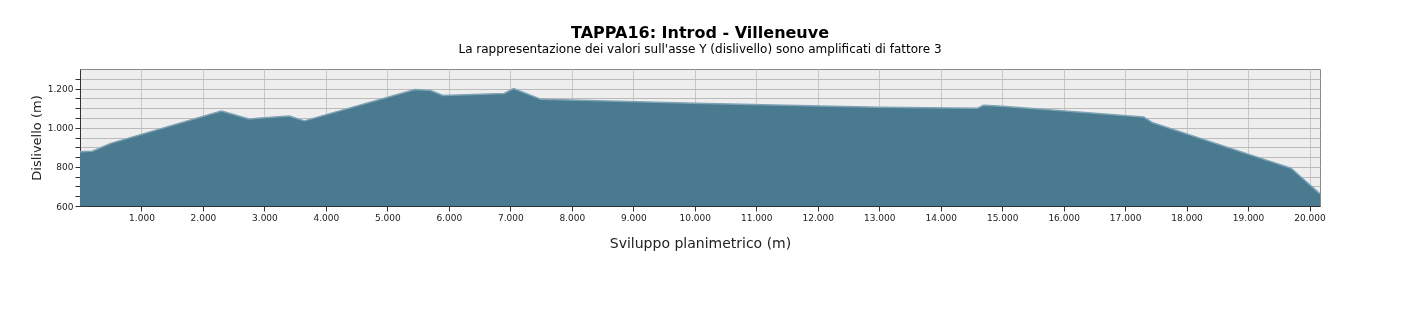 This screenshot has width=1424, height=327. I want to click on x-tick-label: 11.000, so click(757, 217).